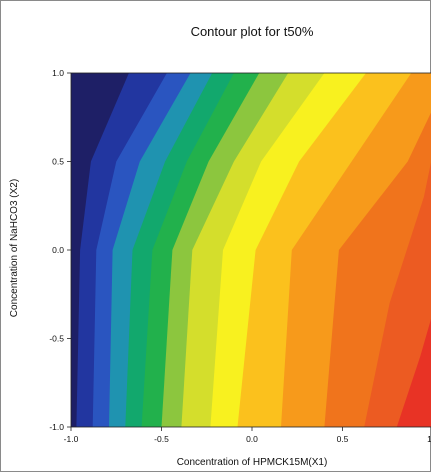  Describe the element at coordinates (252, 31) in the screenshot. I see `chart-title: Contour plot for t50%` at that location.